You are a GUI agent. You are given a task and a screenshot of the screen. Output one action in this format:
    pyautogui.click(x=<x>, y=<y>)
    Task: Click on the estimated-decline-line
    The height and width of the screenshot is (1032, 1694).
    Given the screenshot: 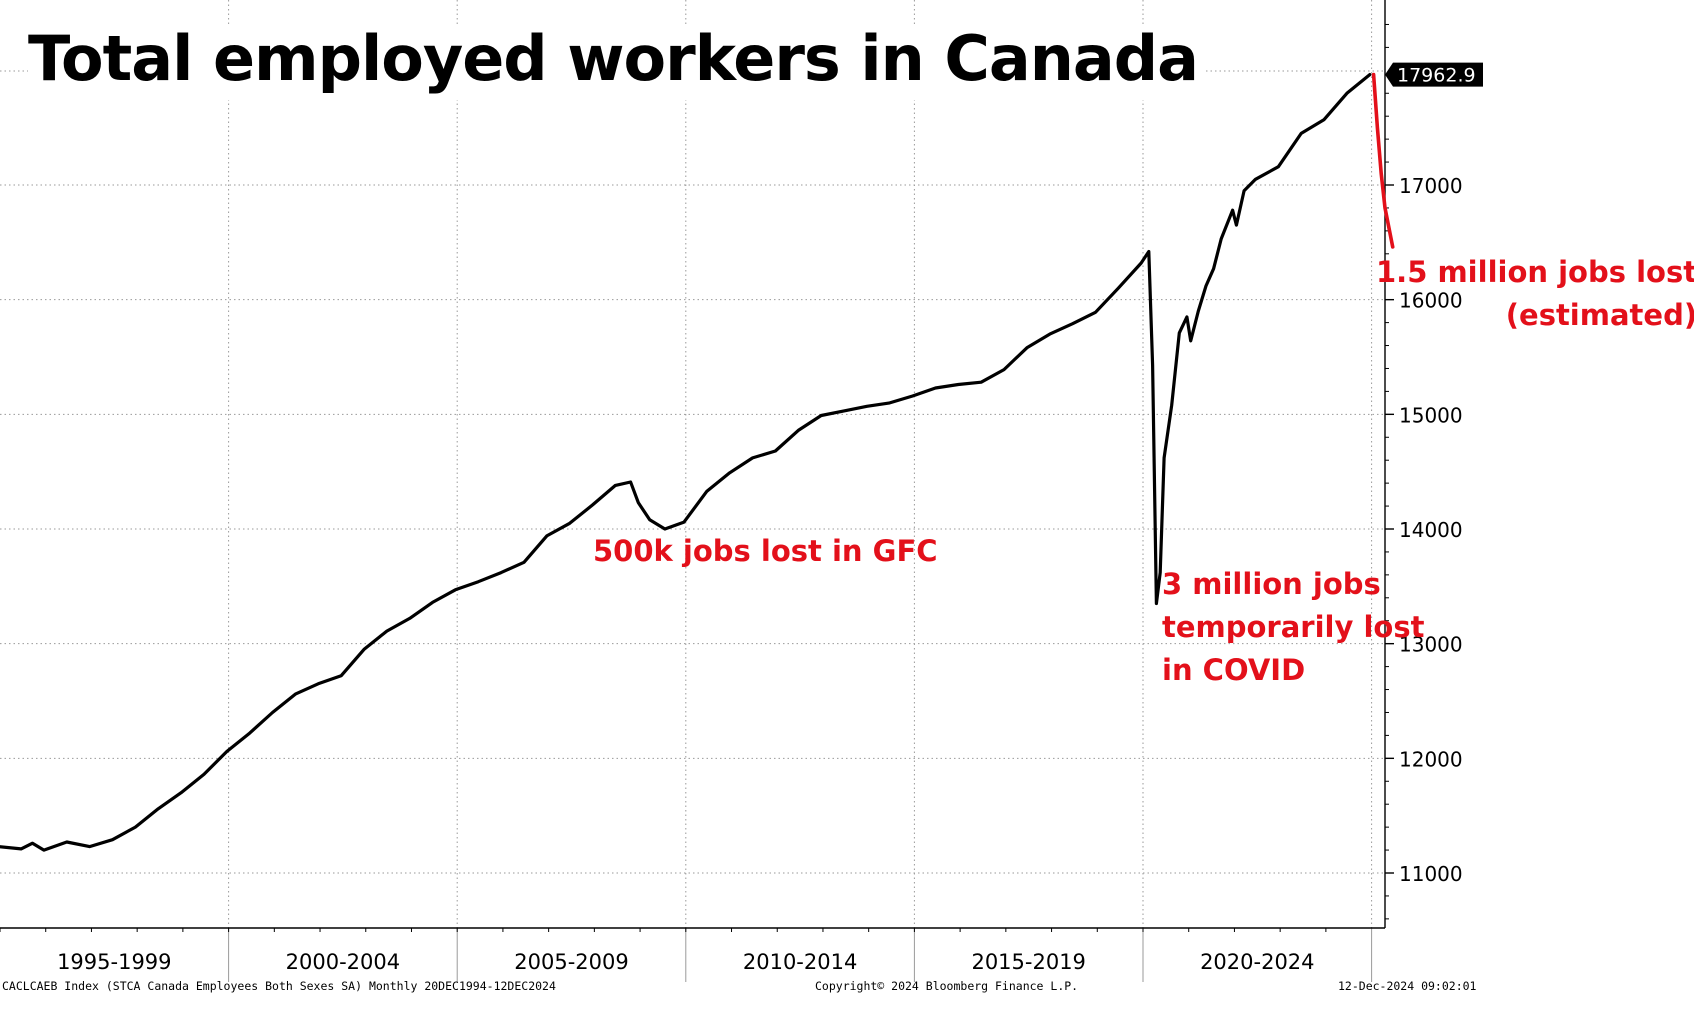 What is the action you would take?
    pyautogui.click(x=1383, y=160)
    